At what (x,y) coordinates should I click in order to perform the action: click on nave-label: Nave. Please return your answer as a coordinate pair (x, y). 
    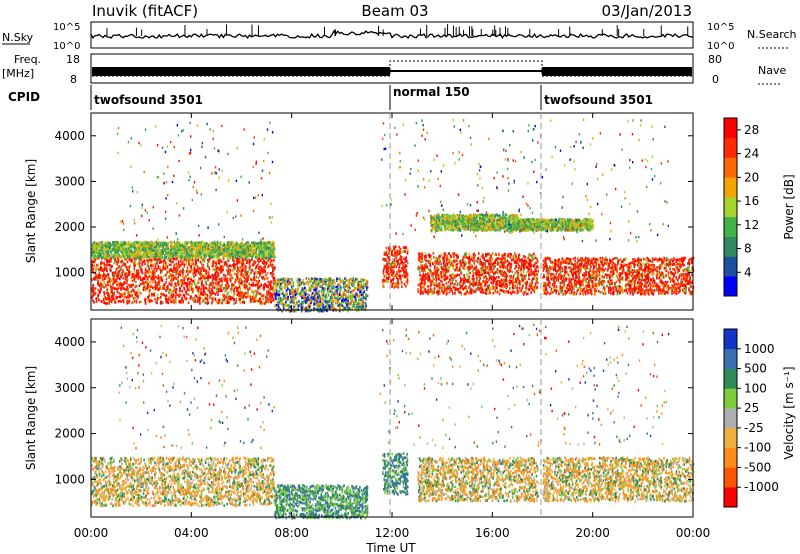
    Looking at the image, I should click on (772, 70).